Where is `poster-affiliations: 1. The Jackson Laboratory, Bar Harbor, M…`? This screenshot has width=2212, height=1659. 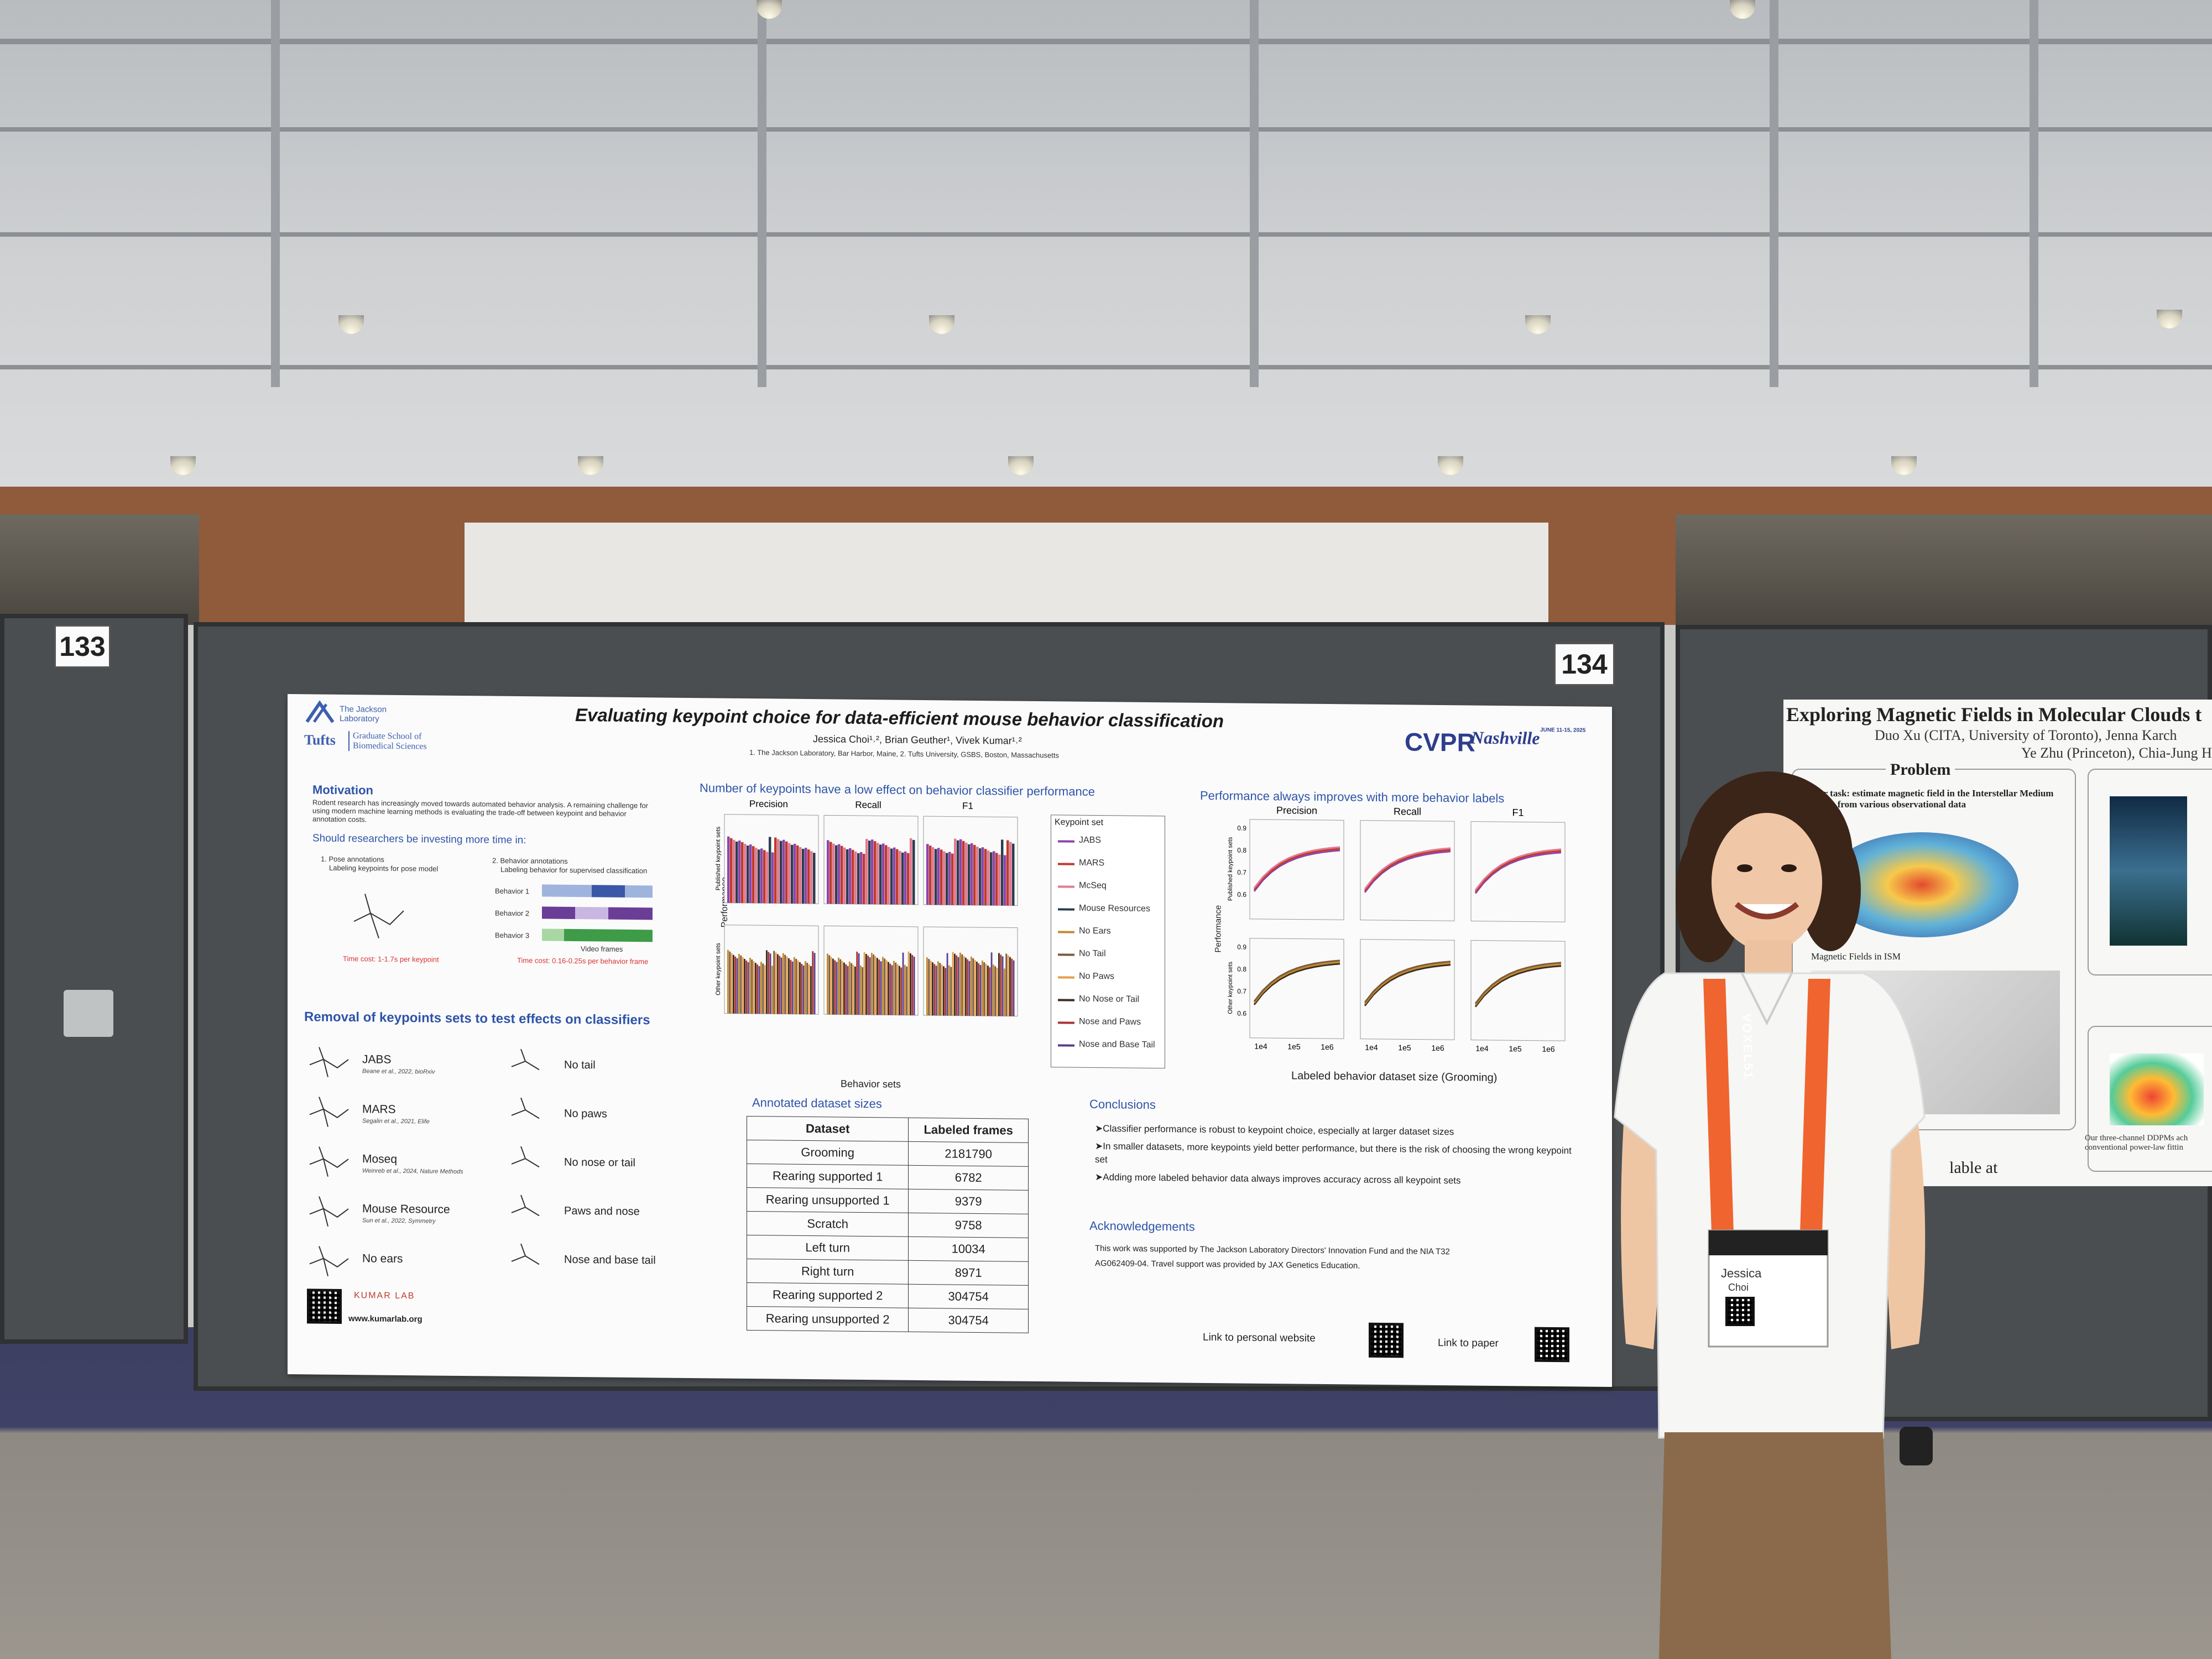 poster-affiliations: 1. The Jackson Laboratory, Bar Harbor, M… is located at coordinates (904, 754).